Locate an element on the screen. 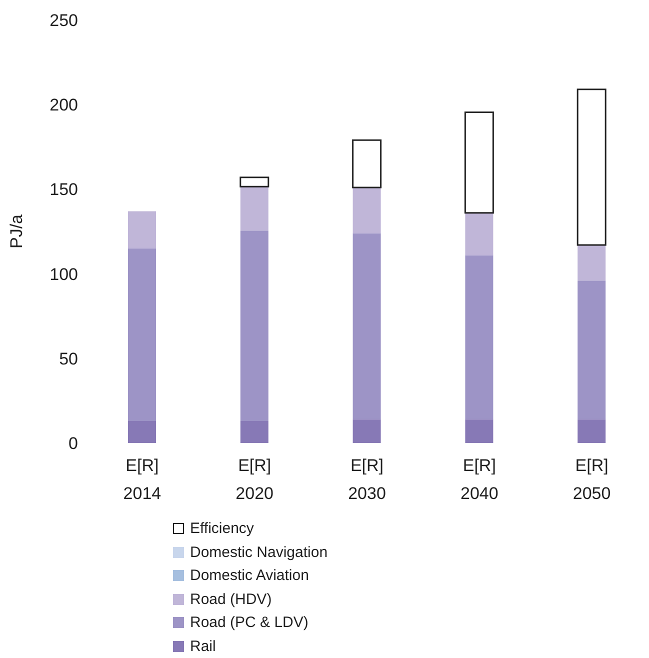  legend-label: Efficiency is located at coordinates (222, 529).